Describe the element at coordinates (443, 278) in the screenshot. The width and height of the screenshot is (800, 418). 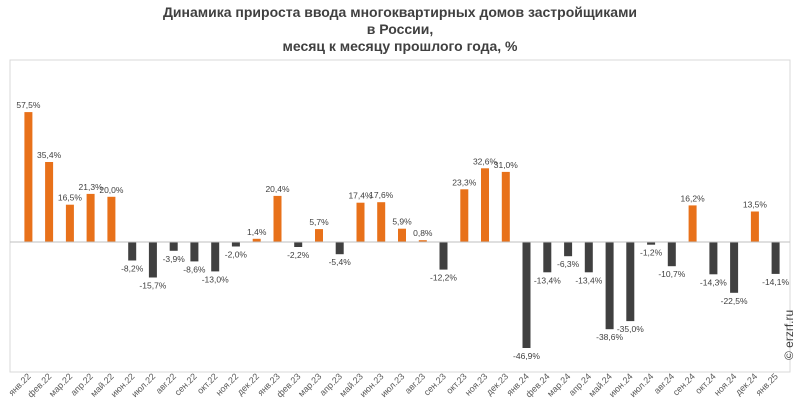
I see `data-label-сен.23: -12,2%` at that location.